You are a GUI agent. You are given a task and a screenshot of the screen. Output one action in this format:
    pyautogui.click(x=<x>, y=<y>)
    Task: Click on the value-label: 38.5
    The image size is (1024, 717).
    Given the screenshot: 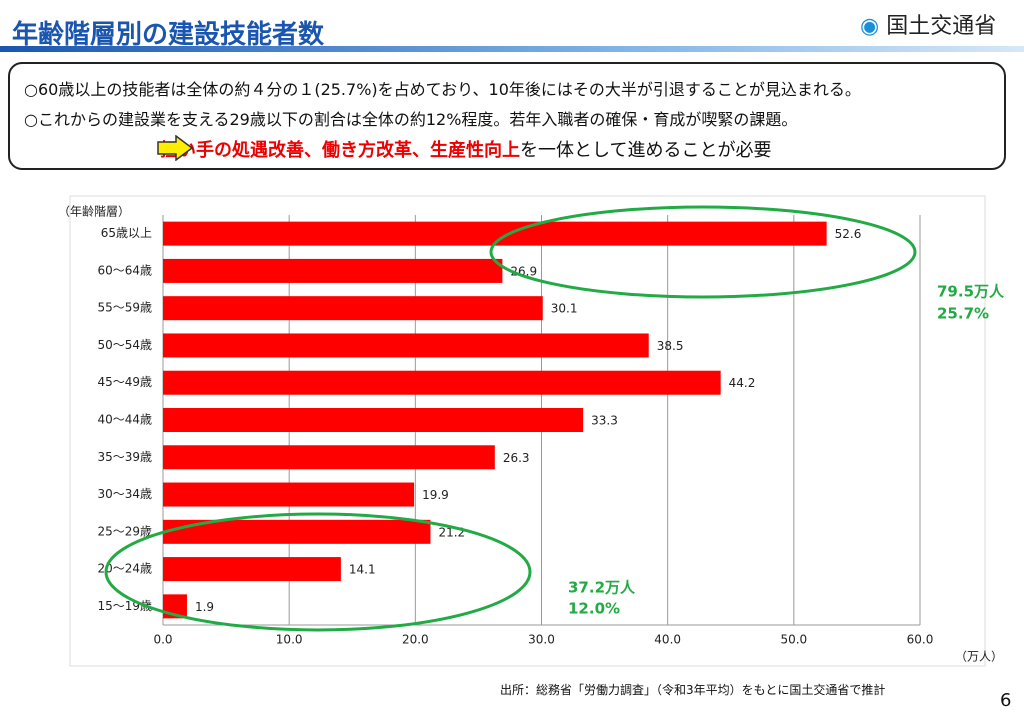 What is the action you would take?
    pyautogui.click(x=670, y=346)
    